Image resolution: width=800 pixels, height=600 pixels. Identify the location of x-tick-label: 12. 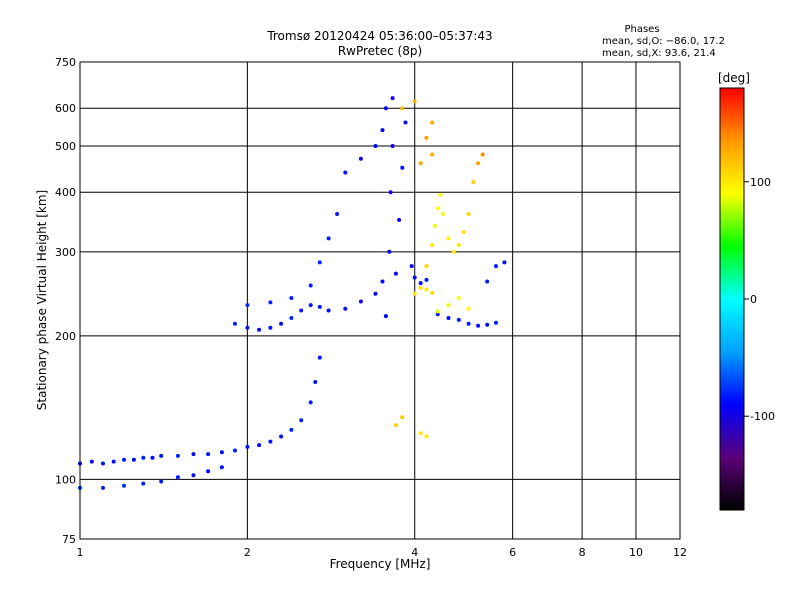
(680, 552).